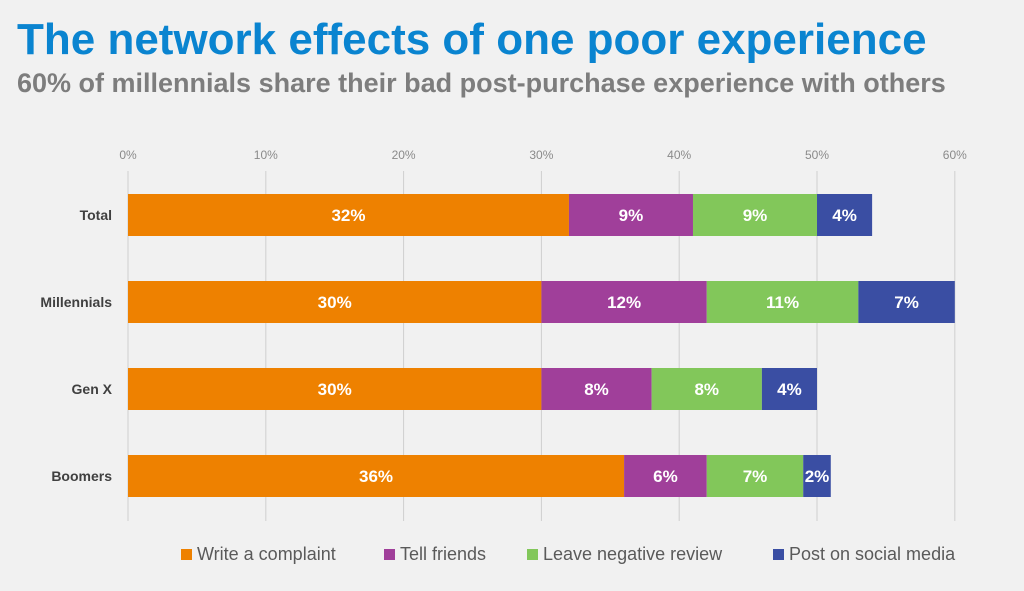 The height and width of the screenshot is (591, 1024). What do you see at coordinates (872, 553) in the screenshot?
I see `legend-label: Post on social media` at bounding box center [872, 553].